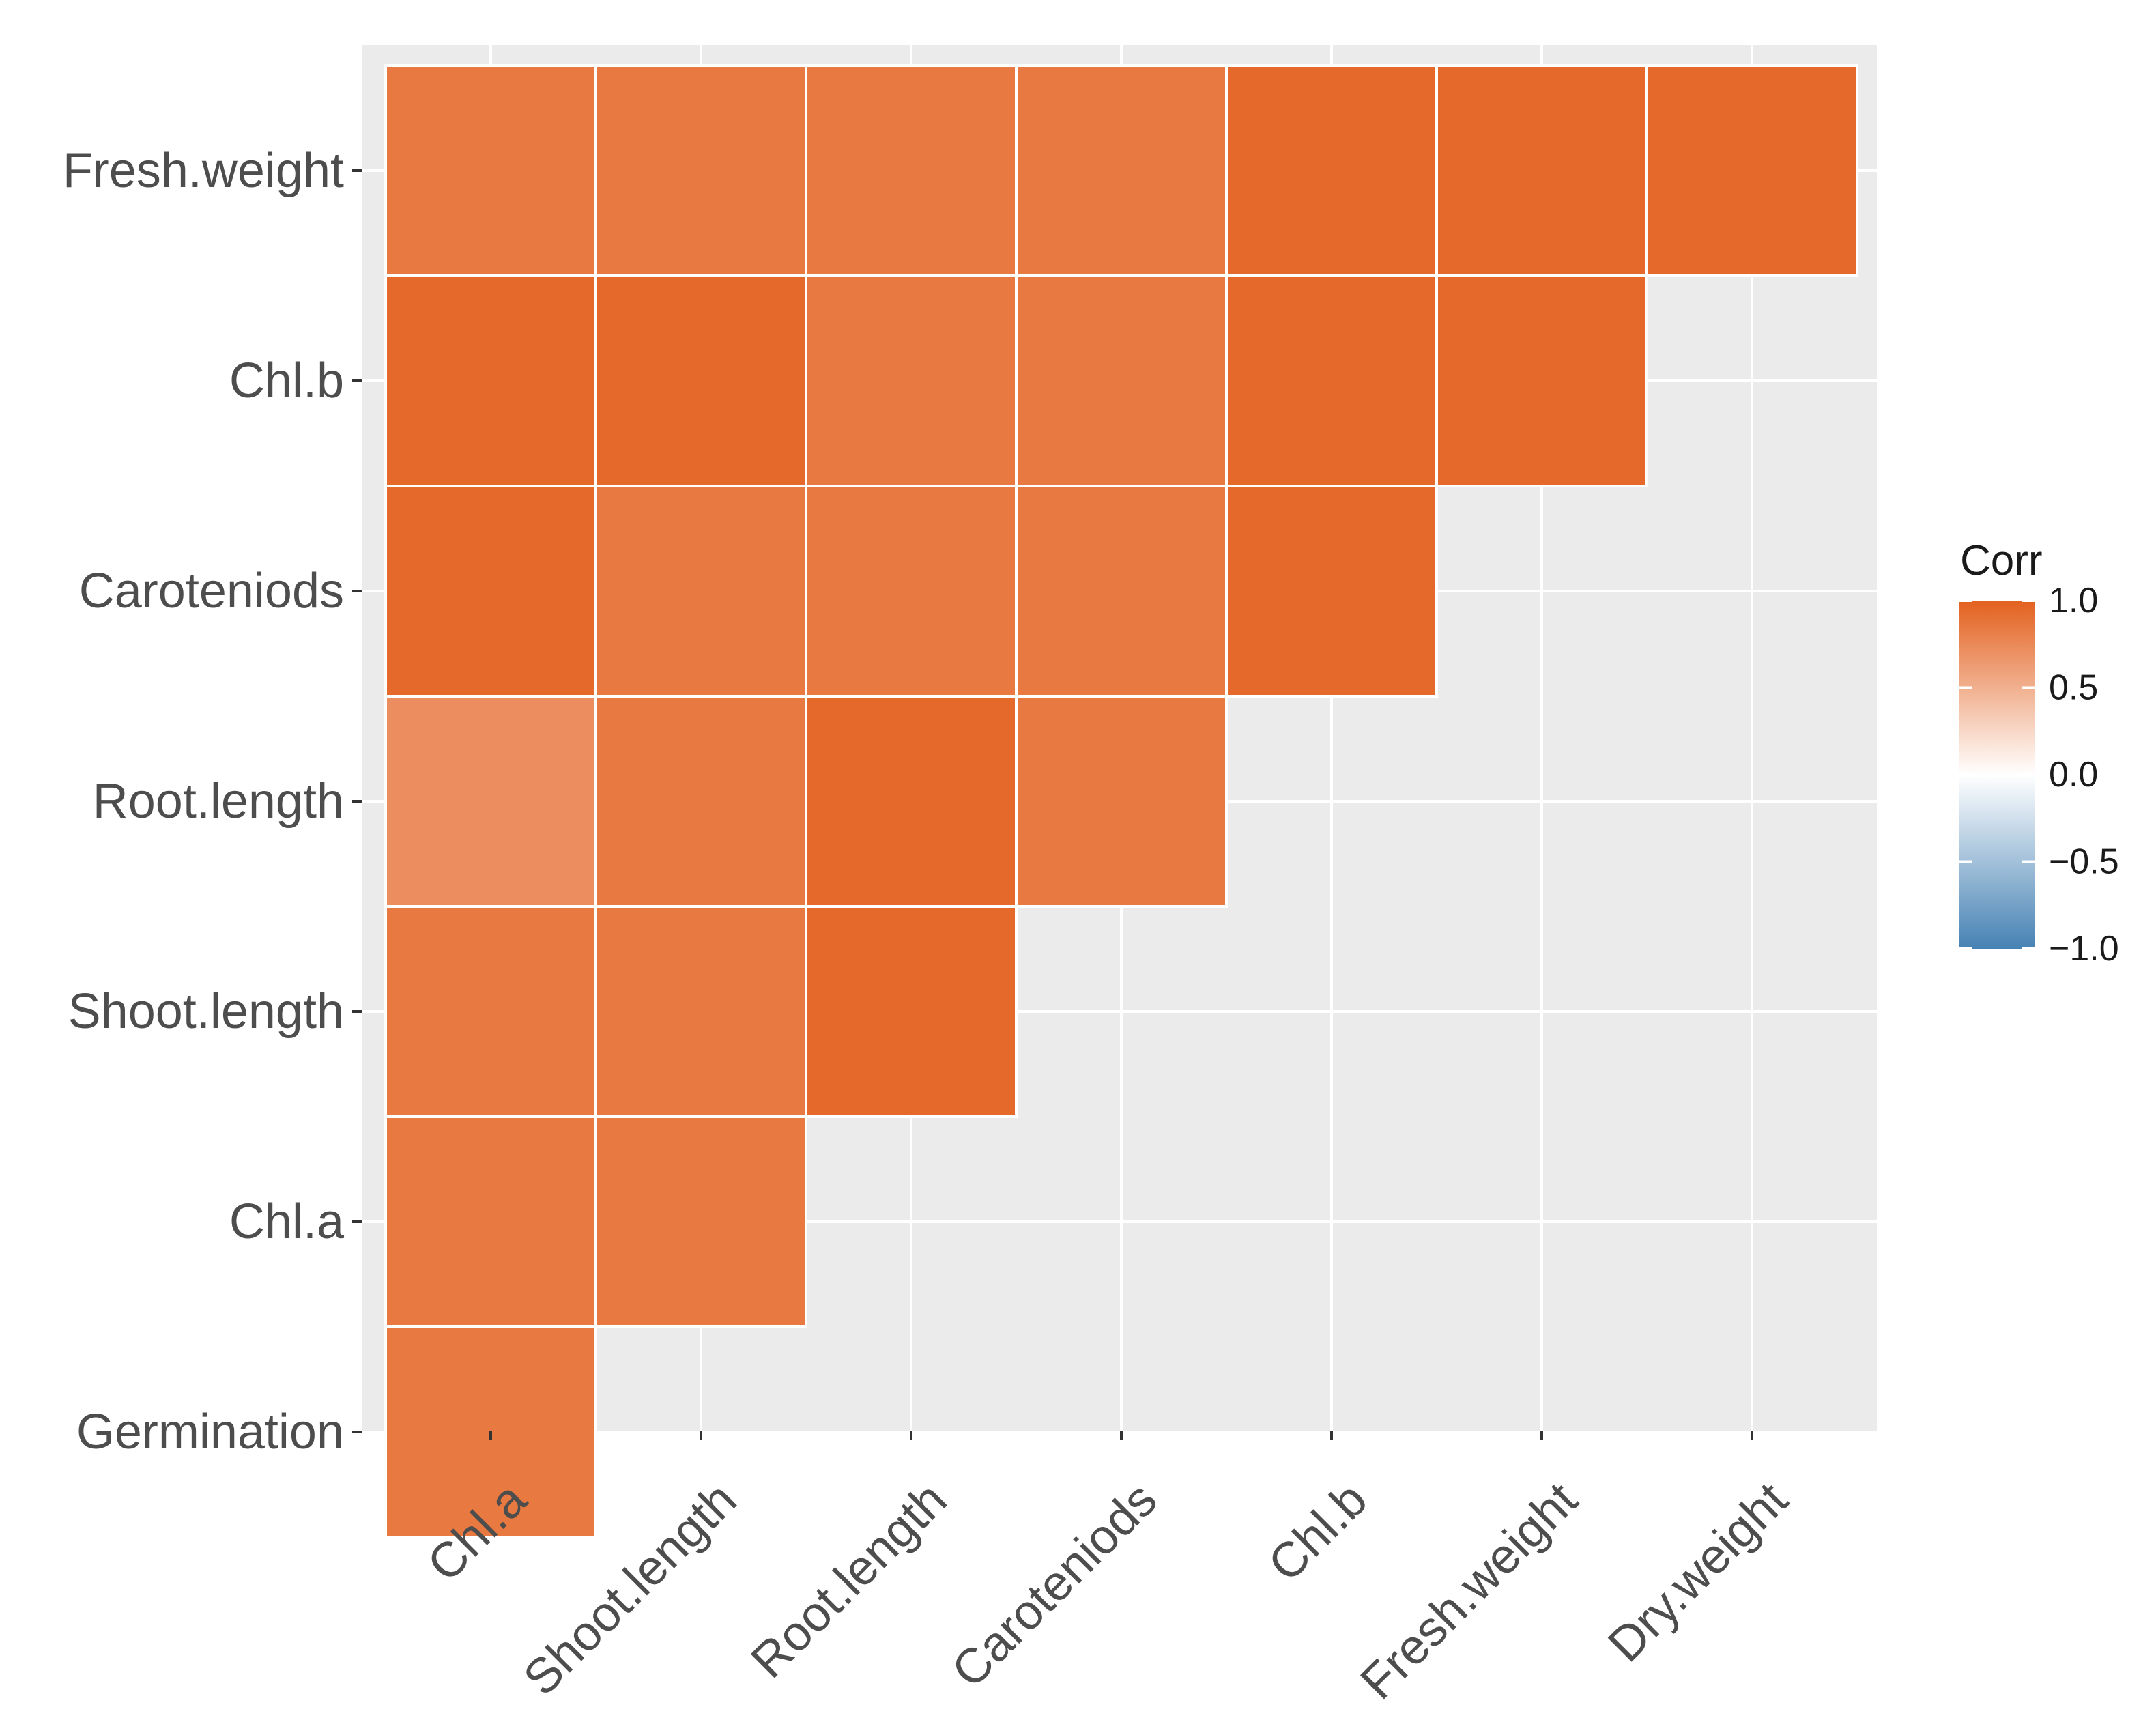 The height and width of the screenshot is (1720, 2156). Describe the element at coordinates (211, 591) in the screenshot. I see `y-tick-label: Caroteniods` at that location.